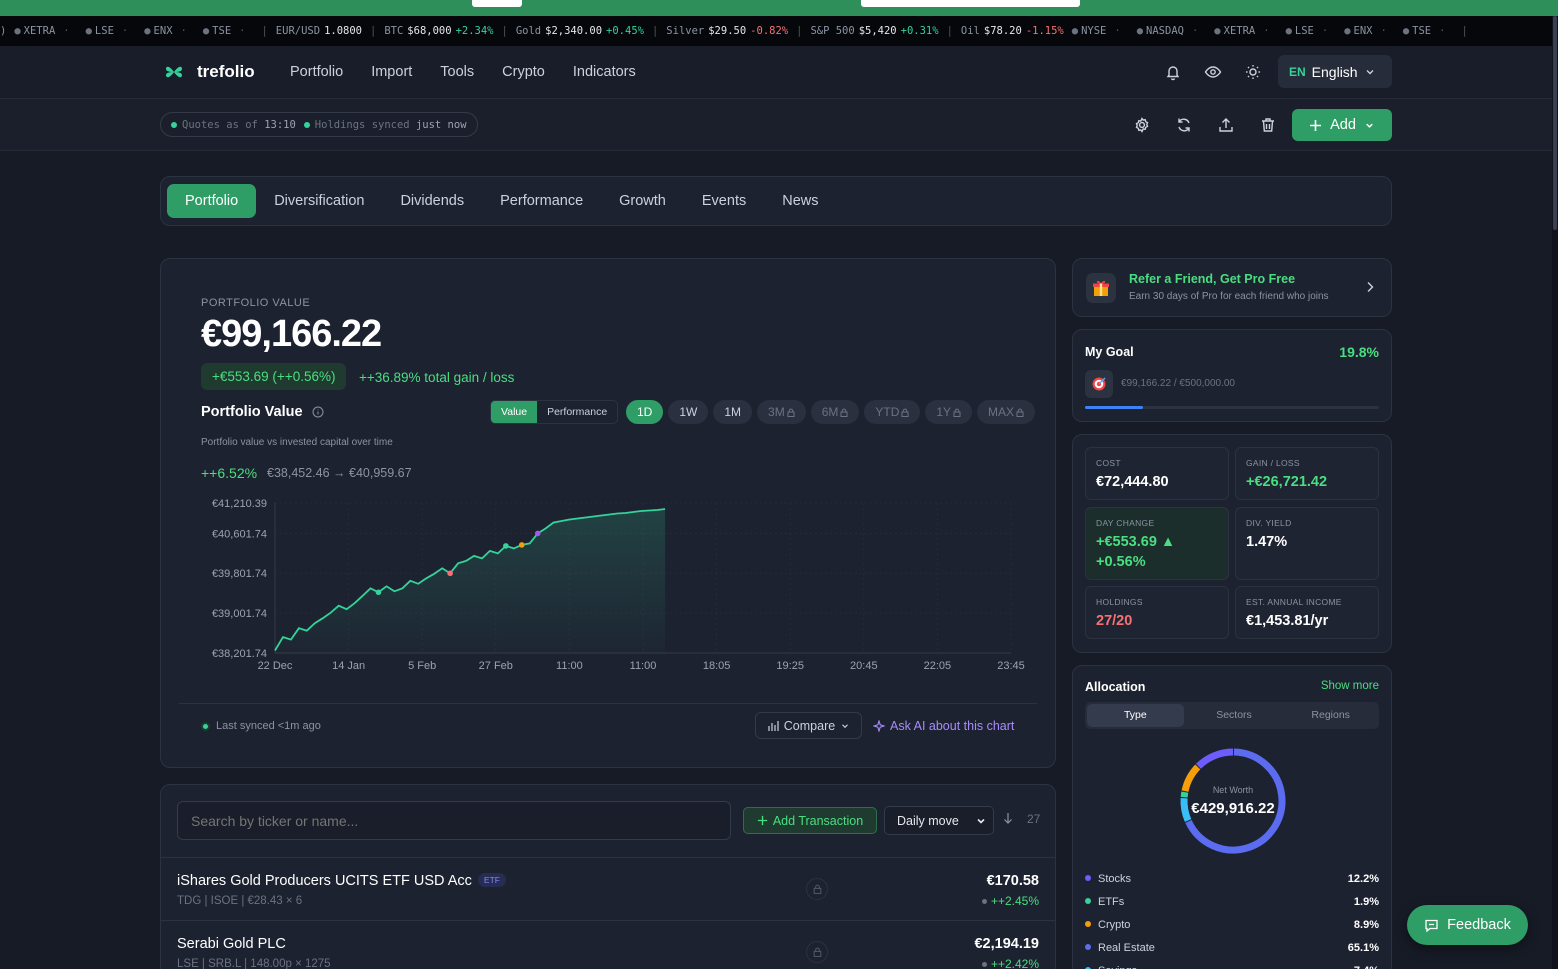  Describe the element at coordinates (1232, 907) in the screenshot. I see `legend-item: ETFs 1.9%` at that location.